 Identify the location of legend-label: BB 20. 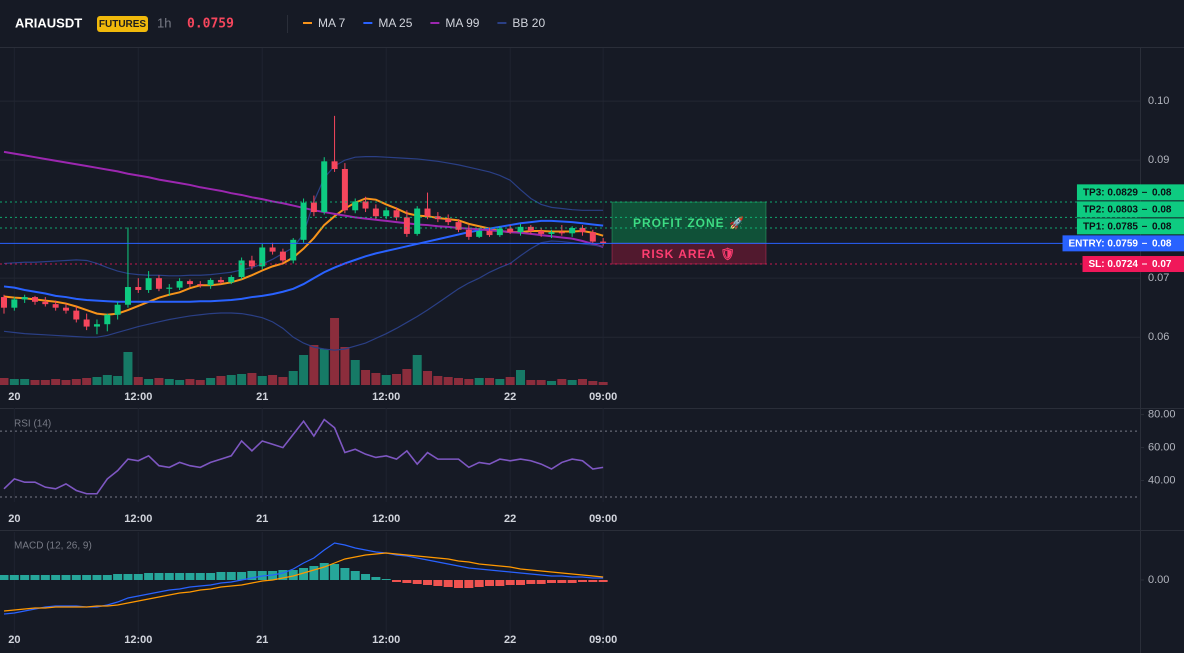
(528, 23).